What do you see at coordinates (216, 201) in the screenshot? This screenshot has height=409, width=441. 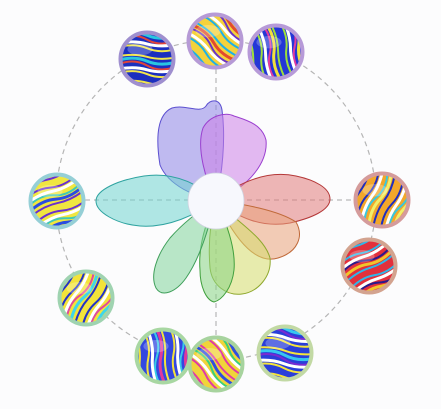 I see `center-hub` at bounding box center [216, 201].